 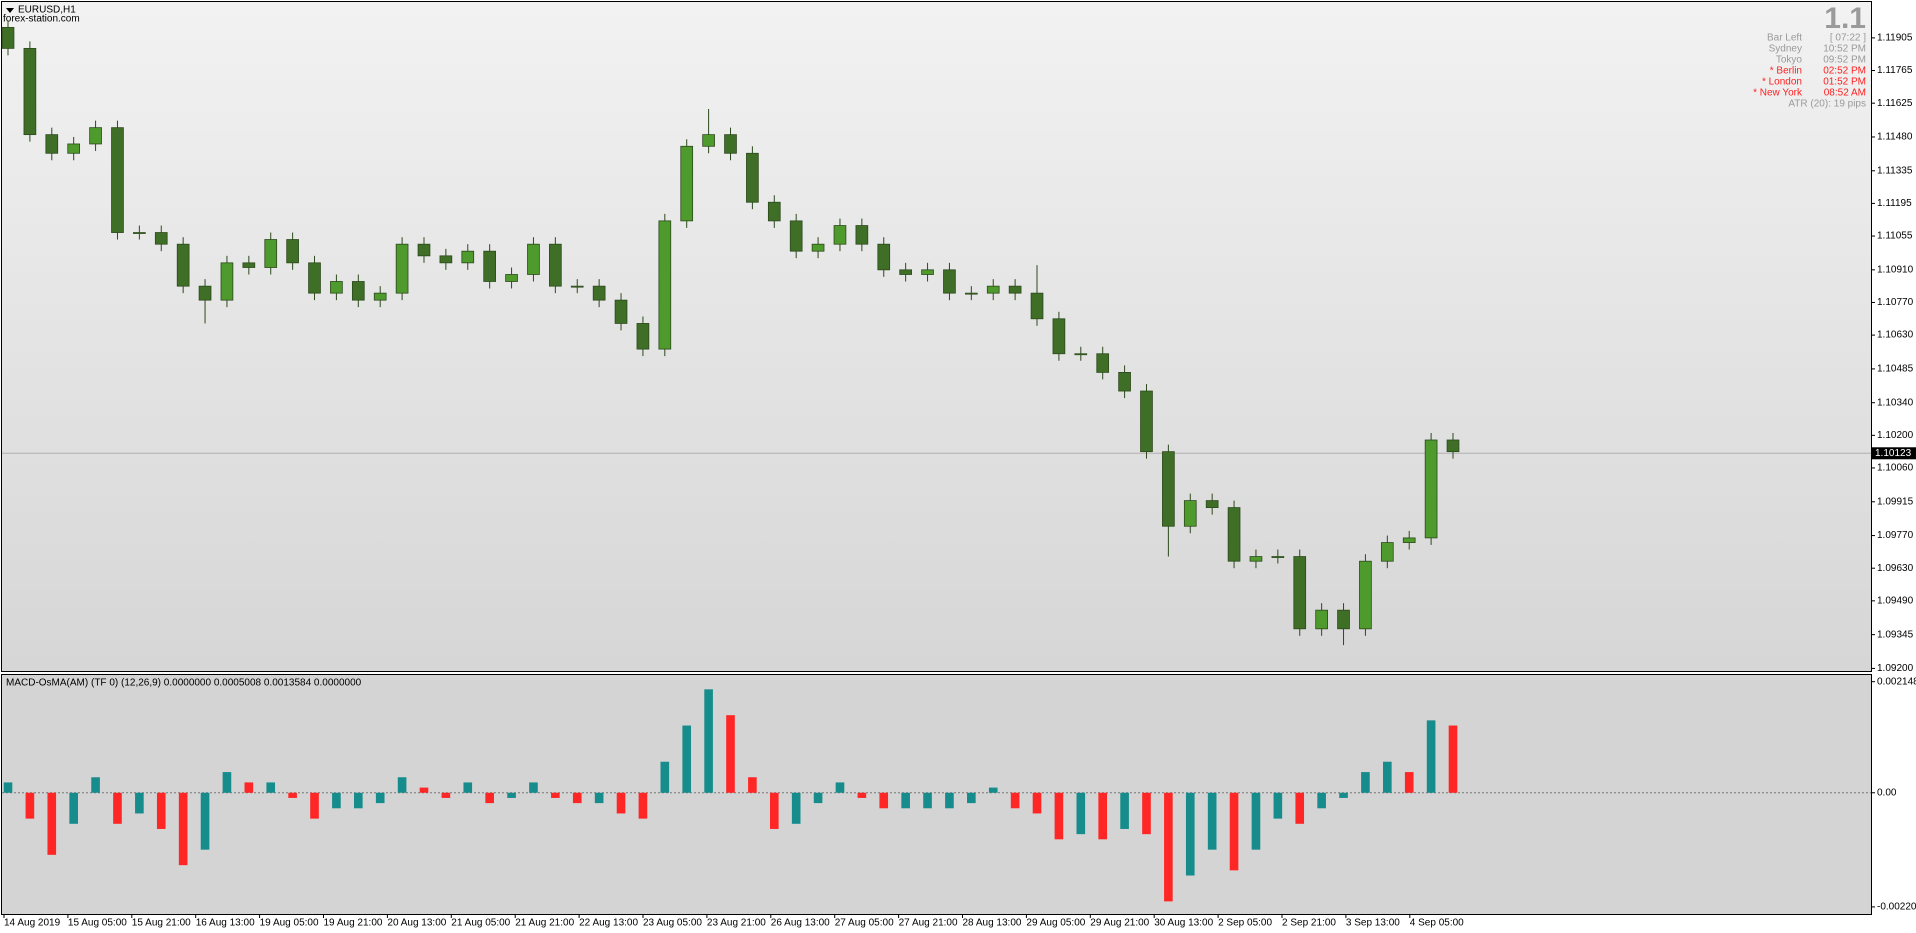 What do you see at coordinates (1895, 402) in the screenshot?
I see `y-tick-label: 1.10340` at bounding box center [1895, 402].